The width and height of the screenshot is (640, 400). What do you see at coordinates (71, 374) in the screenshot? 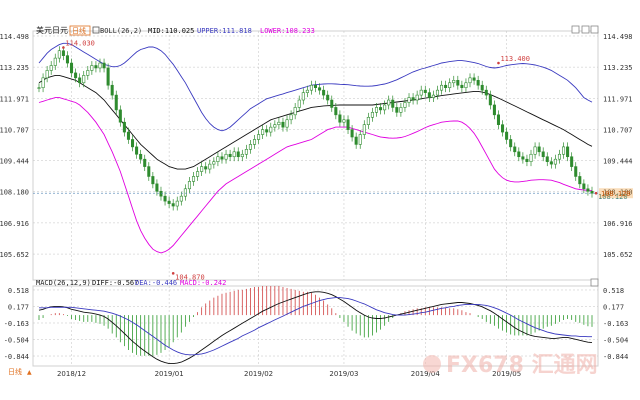
I see `date-tick-label: 2018/12` at bounding box center [71, 374].